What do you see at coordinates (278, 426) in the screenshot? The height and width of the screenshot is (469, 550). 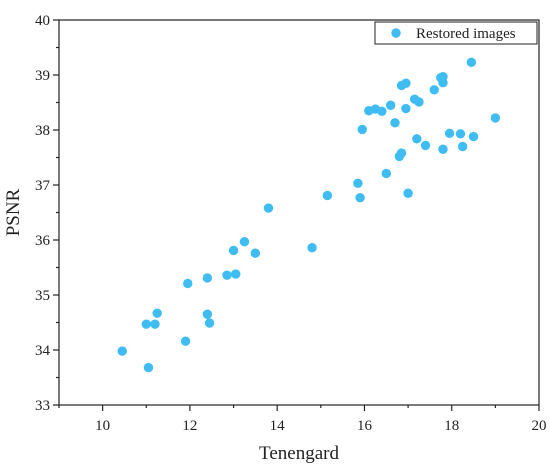 I see `x-tick-label: 14` at bounding box center [278, 426].